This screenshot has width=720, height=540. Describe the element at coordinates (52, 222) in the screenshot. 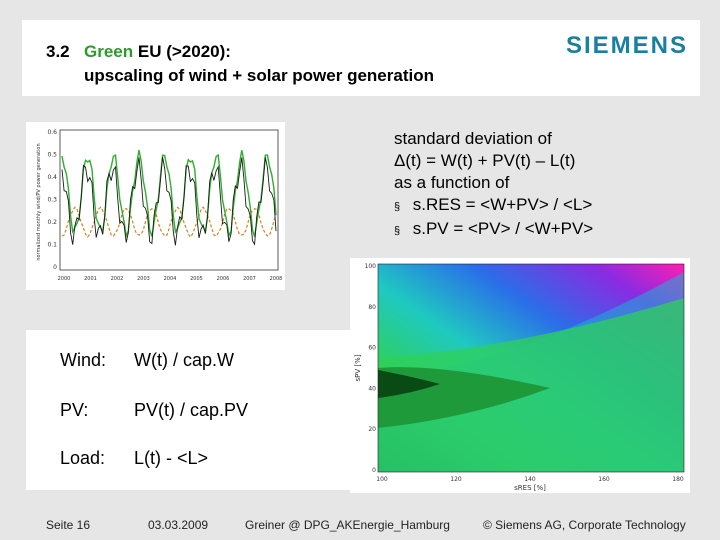

I see `ytick-label: 0.2` at that location.